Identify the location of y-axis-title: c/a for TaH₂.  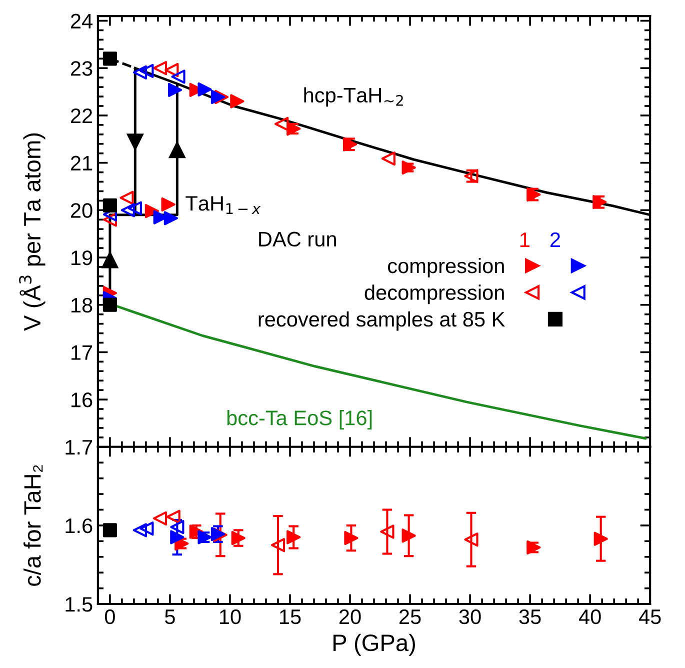
(33, 525).